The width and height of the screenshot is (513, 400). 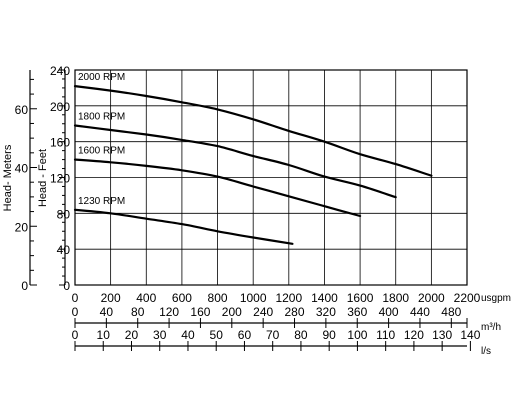 What do you see at coordinates (104, 335) in the screenshot?
I see `x-axis-ls-tick-label: 10` at bounding box center [104, 335].